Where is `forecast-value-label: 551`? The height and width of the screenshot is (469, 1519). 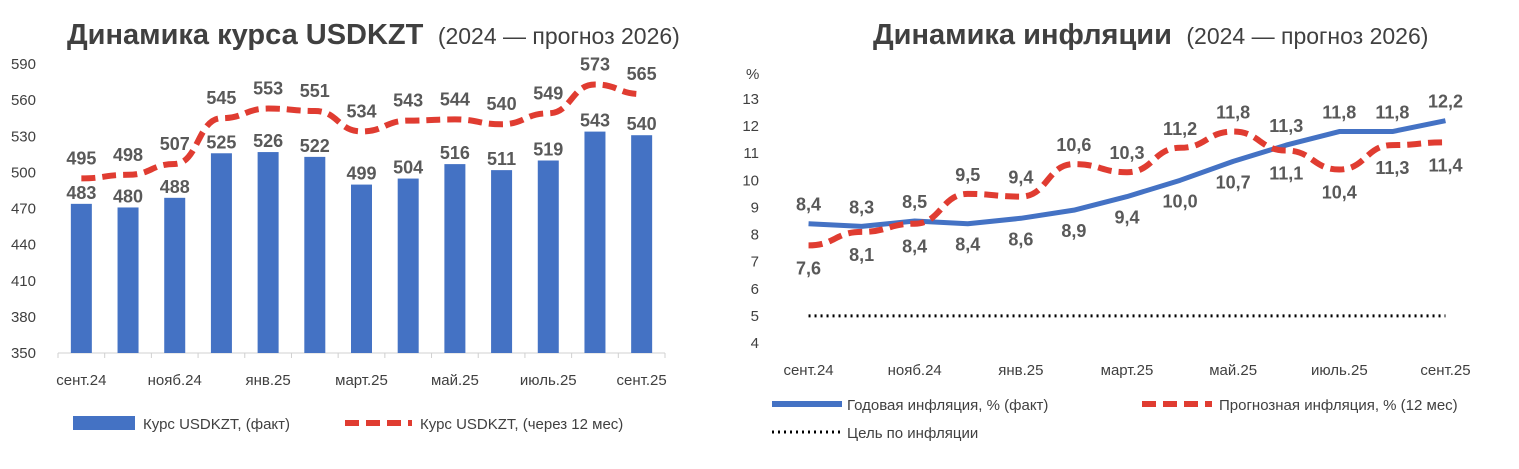
forecast-value-label: 551 is located at coordinates (315, 91).